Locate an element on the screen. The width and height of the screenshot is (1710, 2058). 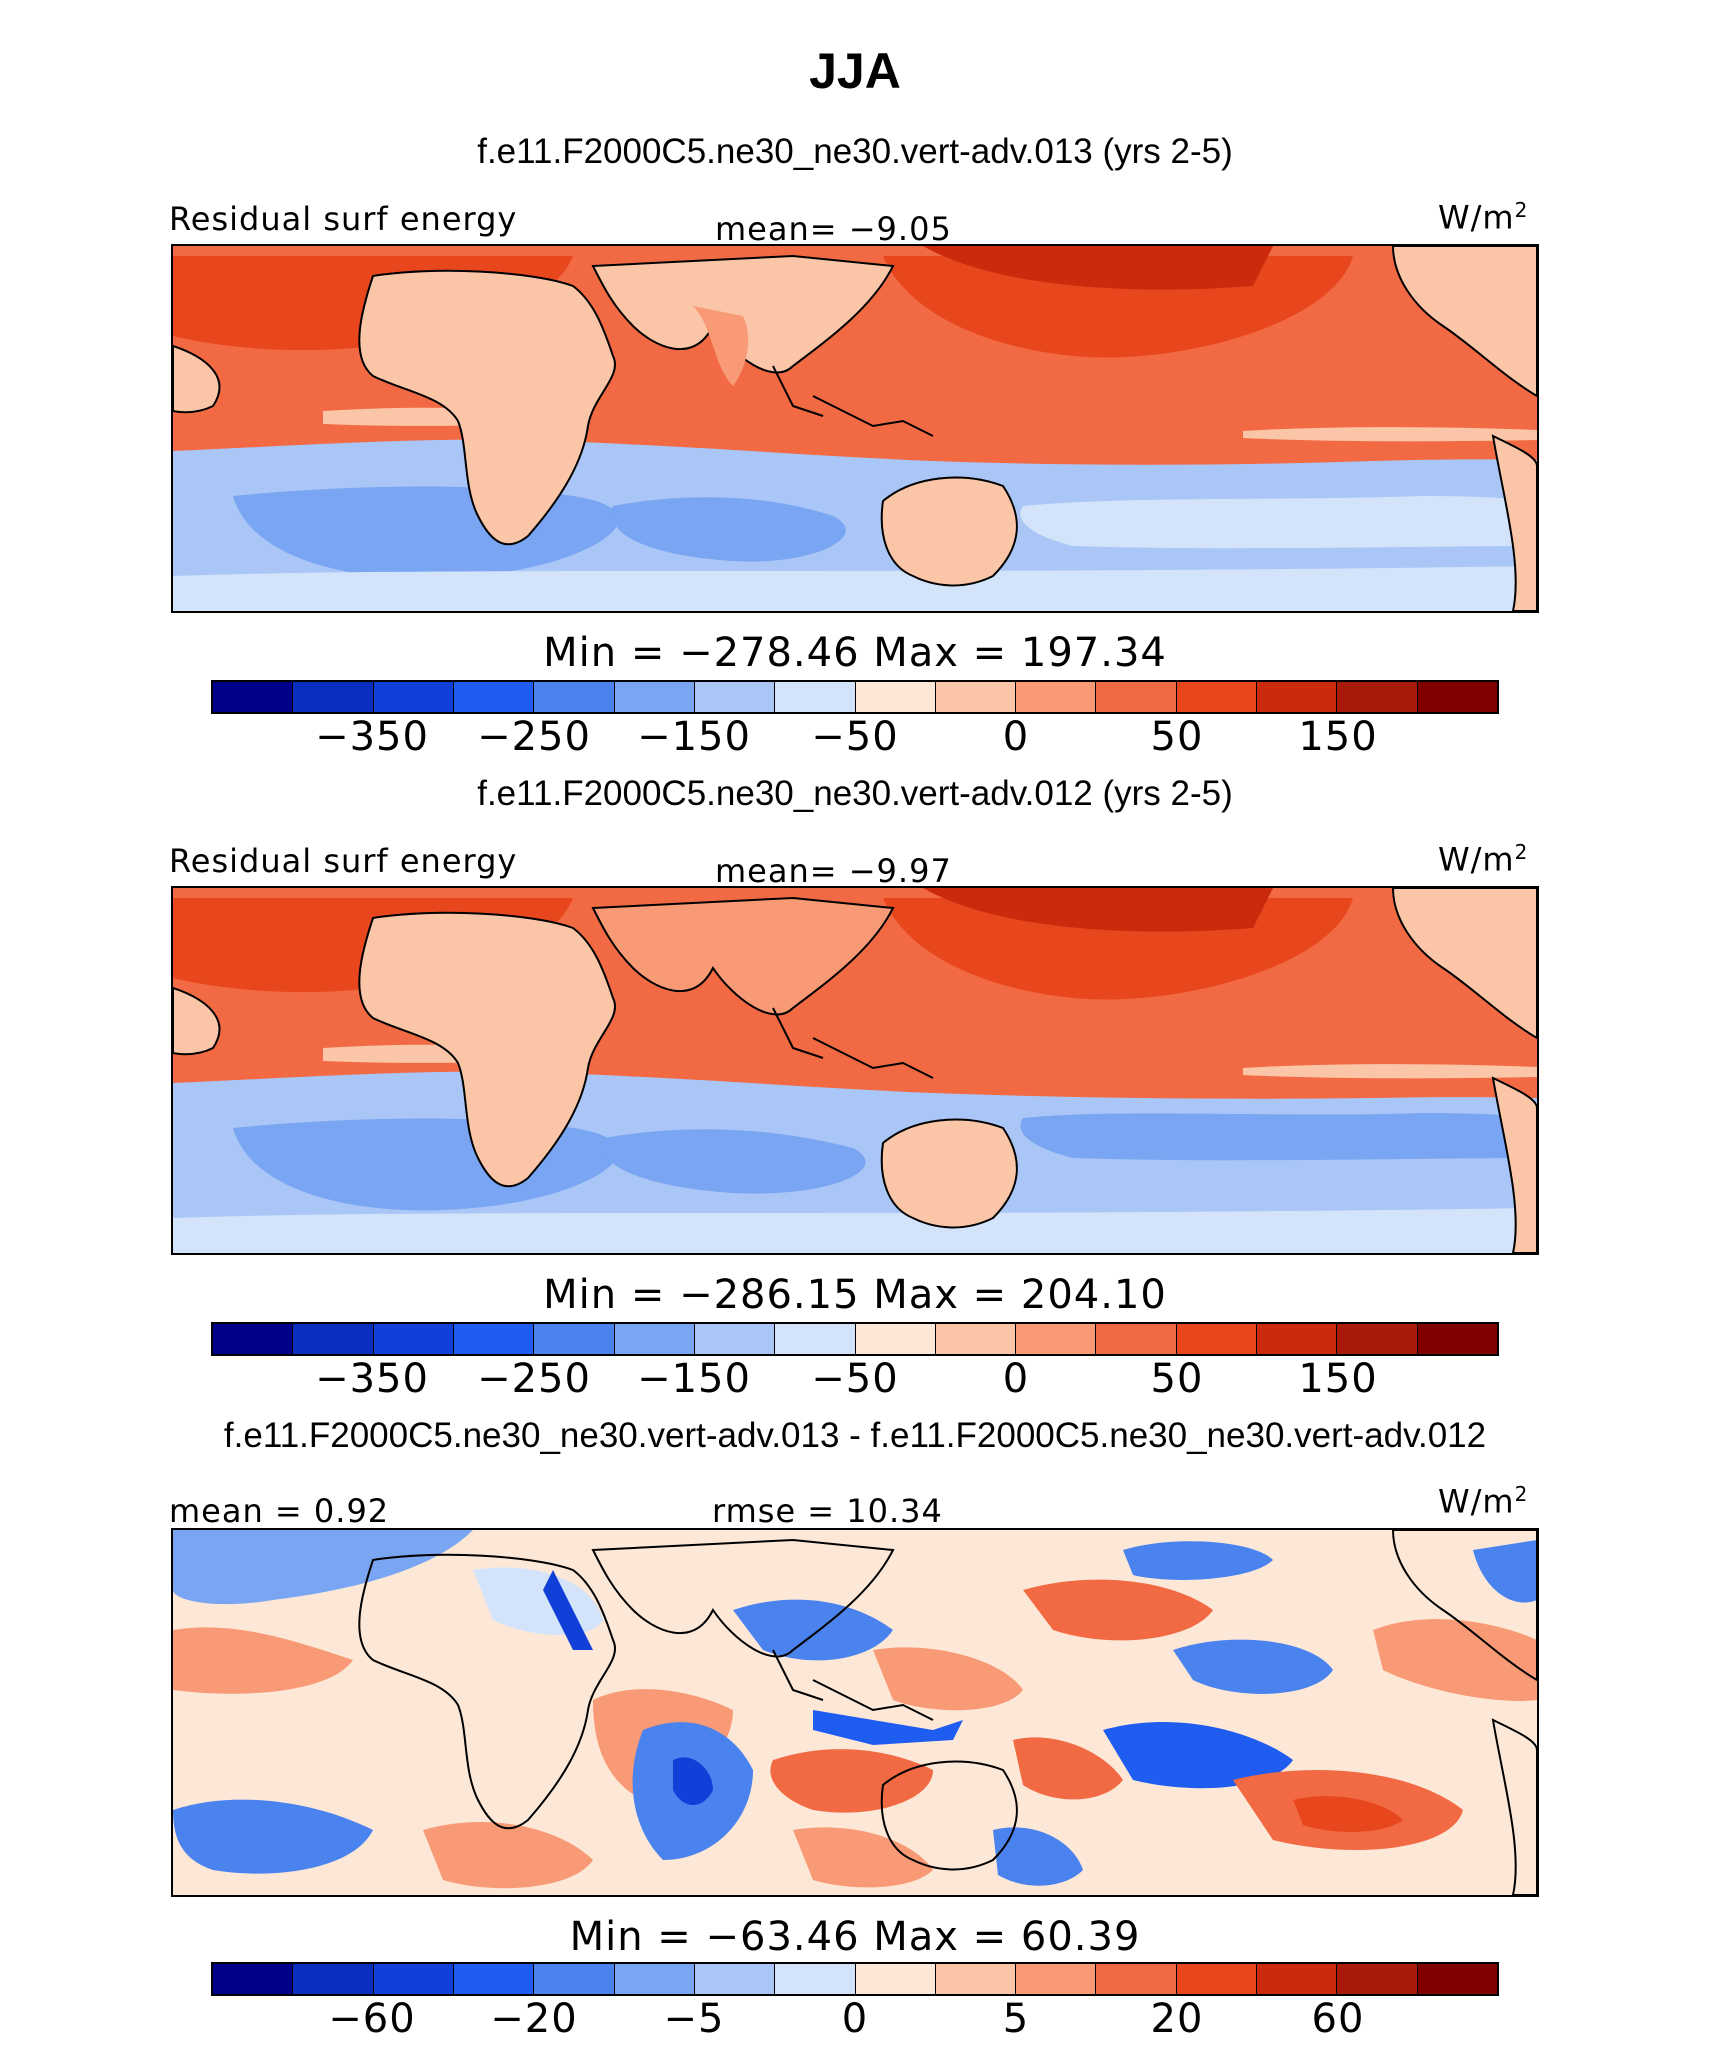
panel-1-units-label: W/m2 is located at coordinates (1483, 217).